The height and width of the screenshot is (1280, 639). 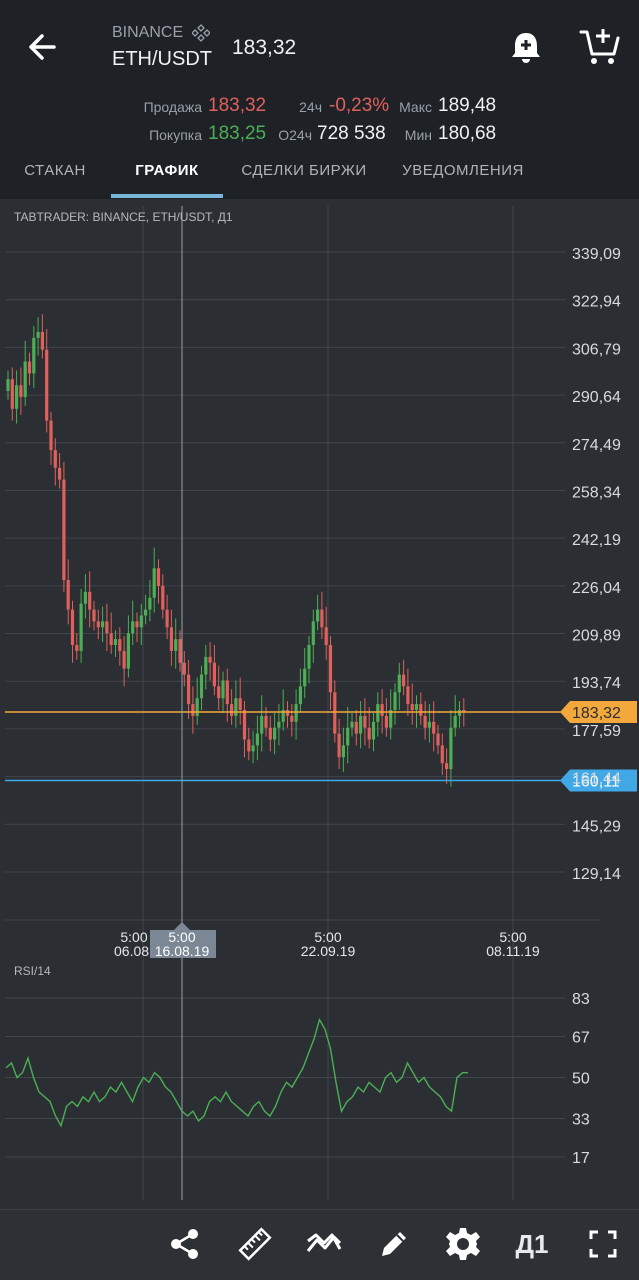 I want to click on share-icon, so click(x=184, y=1244).